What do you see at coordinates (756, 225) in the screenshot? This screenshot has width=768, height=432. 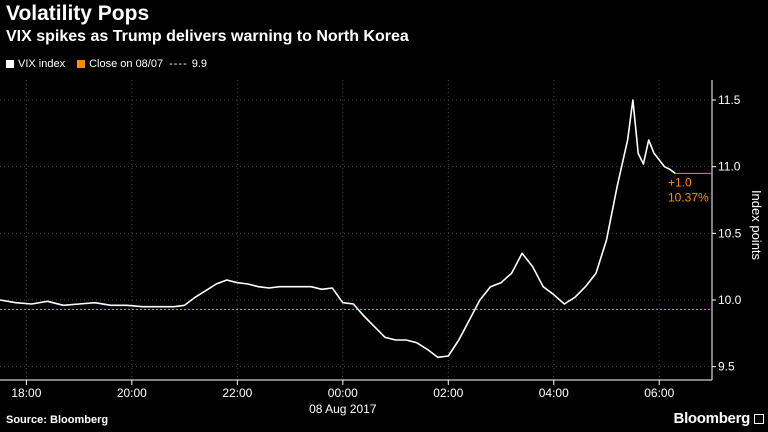 I see `y-axis-label: Index points` at bounding box center [756, 225].